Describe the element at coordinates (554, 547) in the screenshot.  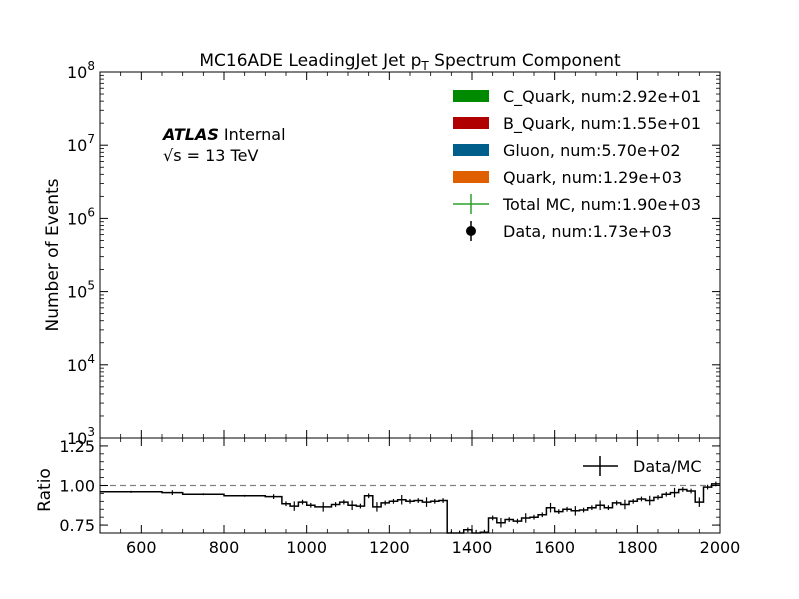
I see `ratio-x-tick-label: 1600` at that location.